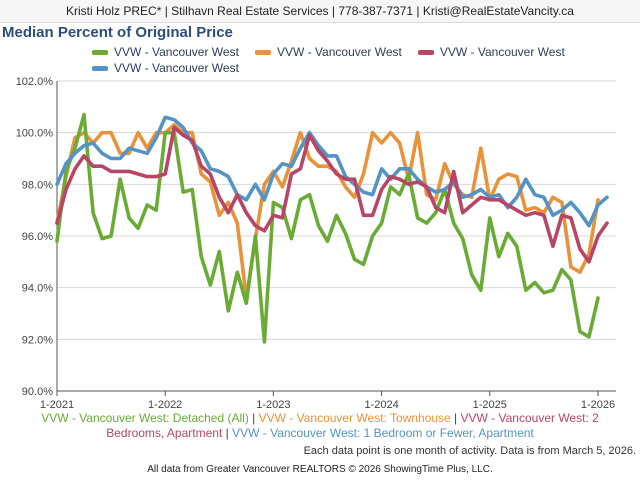 The width and height of the screenshot is (640, 480). I want to click on legend-swatch-orange, so click(262, 52).